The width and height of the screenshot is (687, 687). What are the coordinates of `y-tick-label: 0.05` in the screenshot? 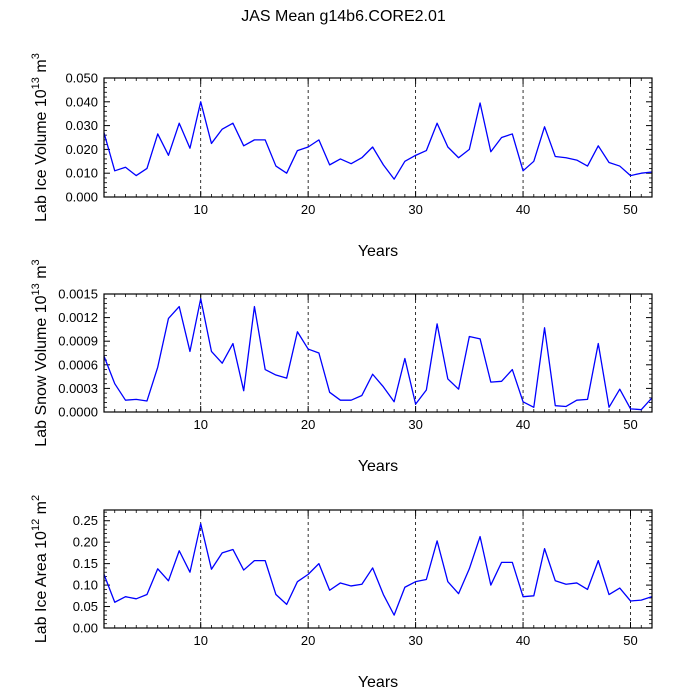 It's located at (85, 606).